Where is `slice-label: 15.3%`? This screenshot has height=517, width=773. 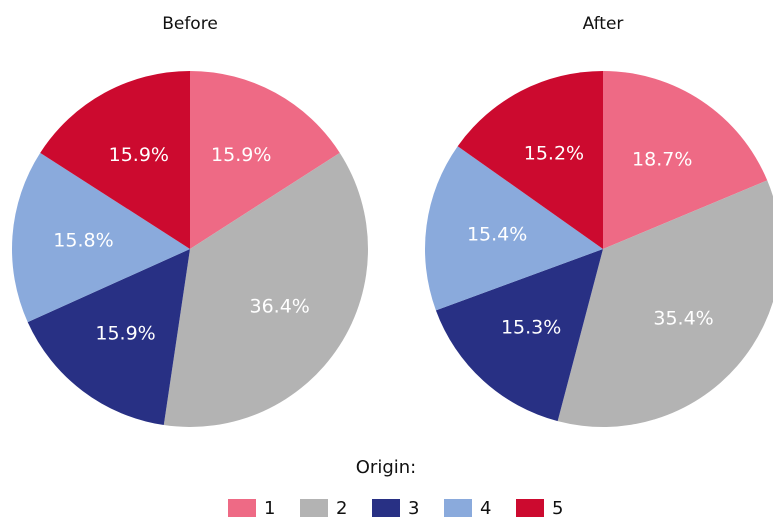 slice-label: 15.3% is located at coordinates (531, 327).